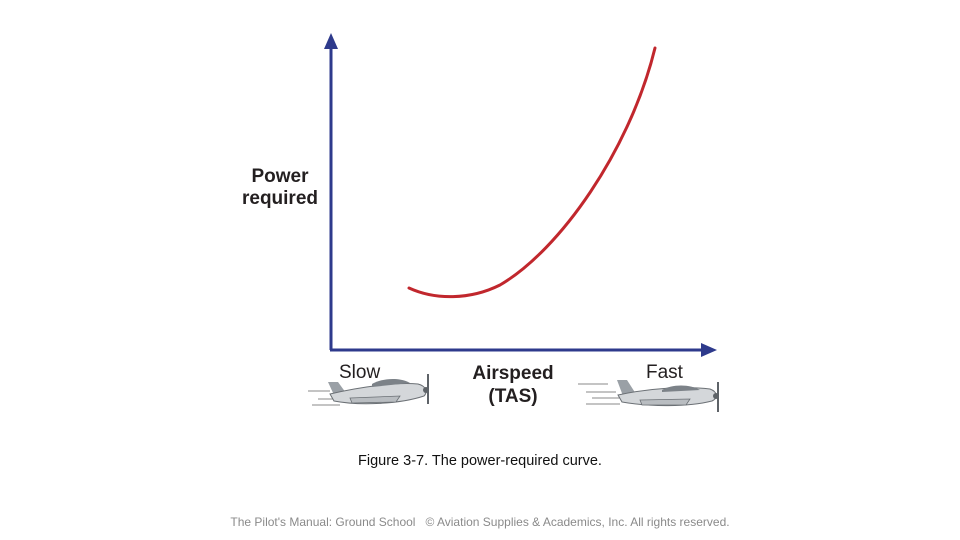  What do you see at coordinates (664, 372) in the screenshot?
I see `fast-label: Fast` at bounding box center [664, 372].